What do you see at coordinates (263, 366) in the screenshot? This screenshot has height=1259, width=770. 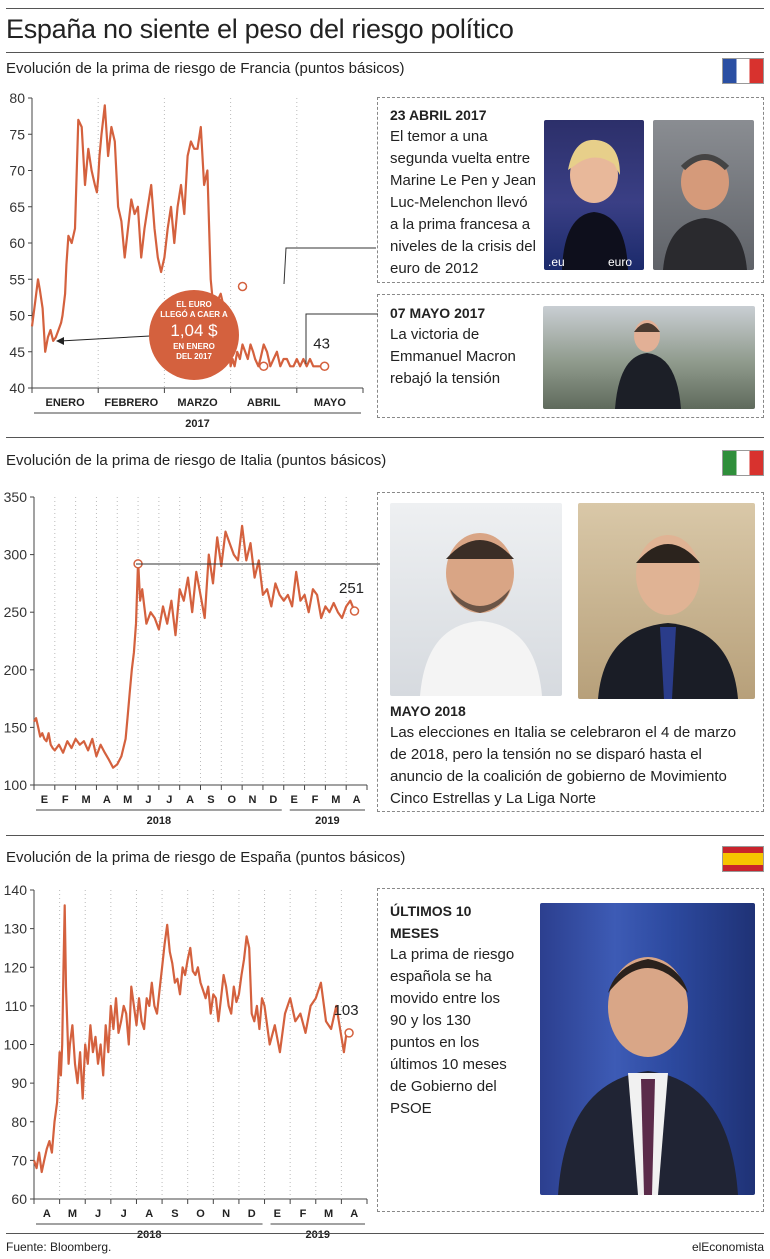 I see `may-marker` at bounding box center [263, 366].